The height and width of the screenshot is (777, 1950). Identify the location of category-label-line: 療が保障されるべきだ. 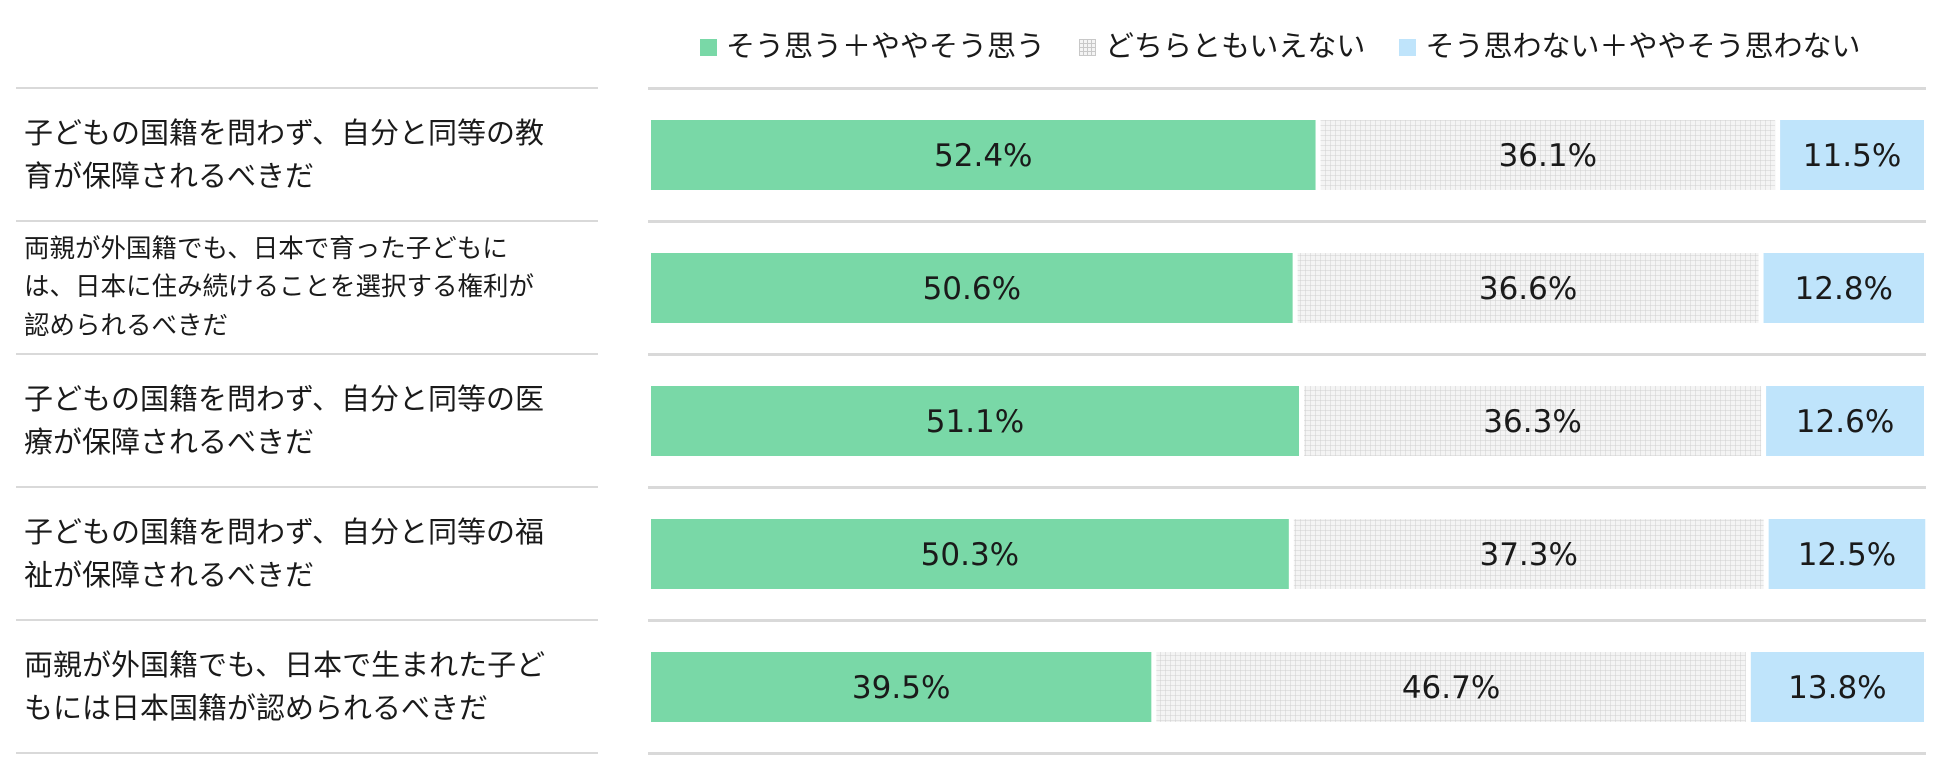
(169, 441).